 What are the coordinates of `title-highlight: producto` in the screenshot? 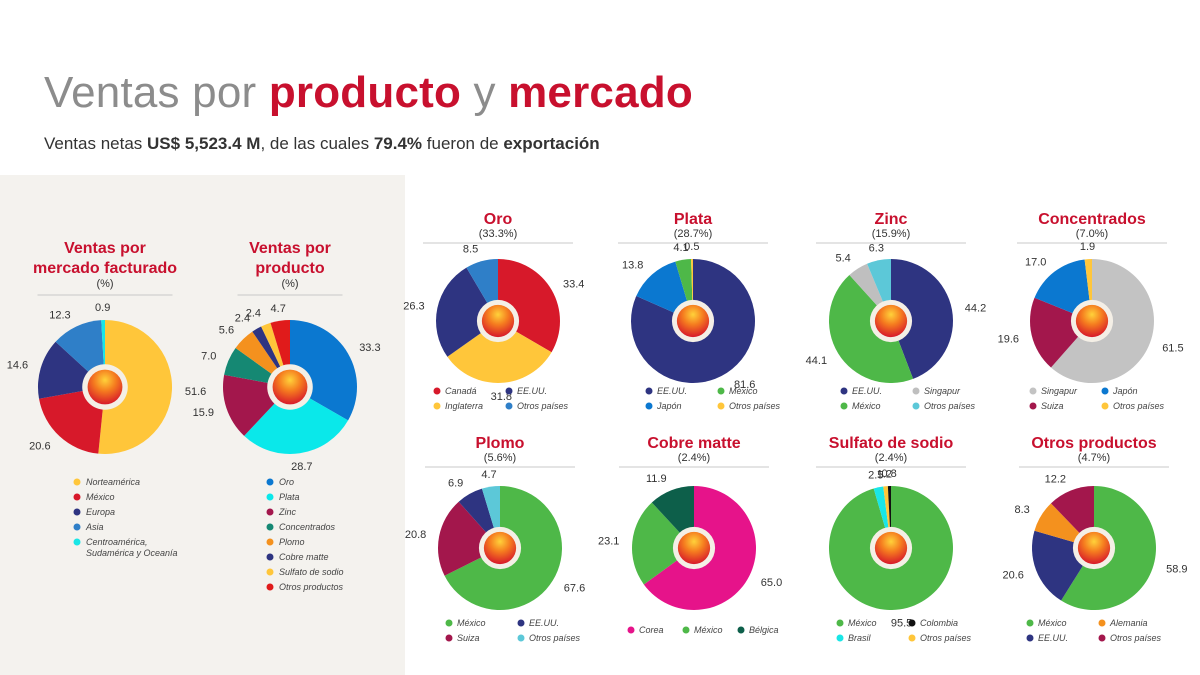 It's located at (365, 92).